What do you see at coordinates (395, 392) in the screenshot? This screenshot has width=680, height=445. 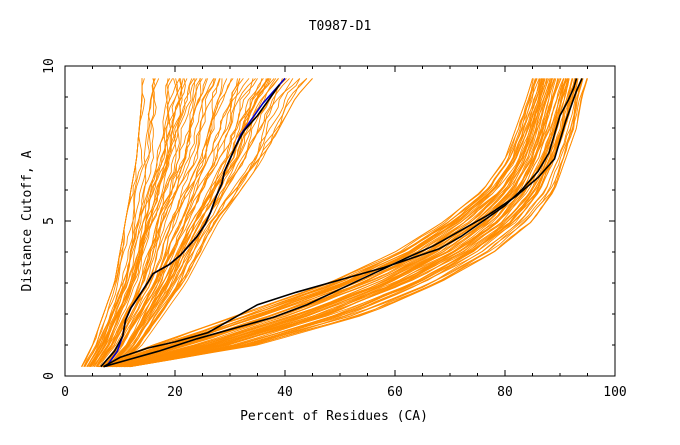 I see `x-tick-label: 60` at bounding box center [395, 392].